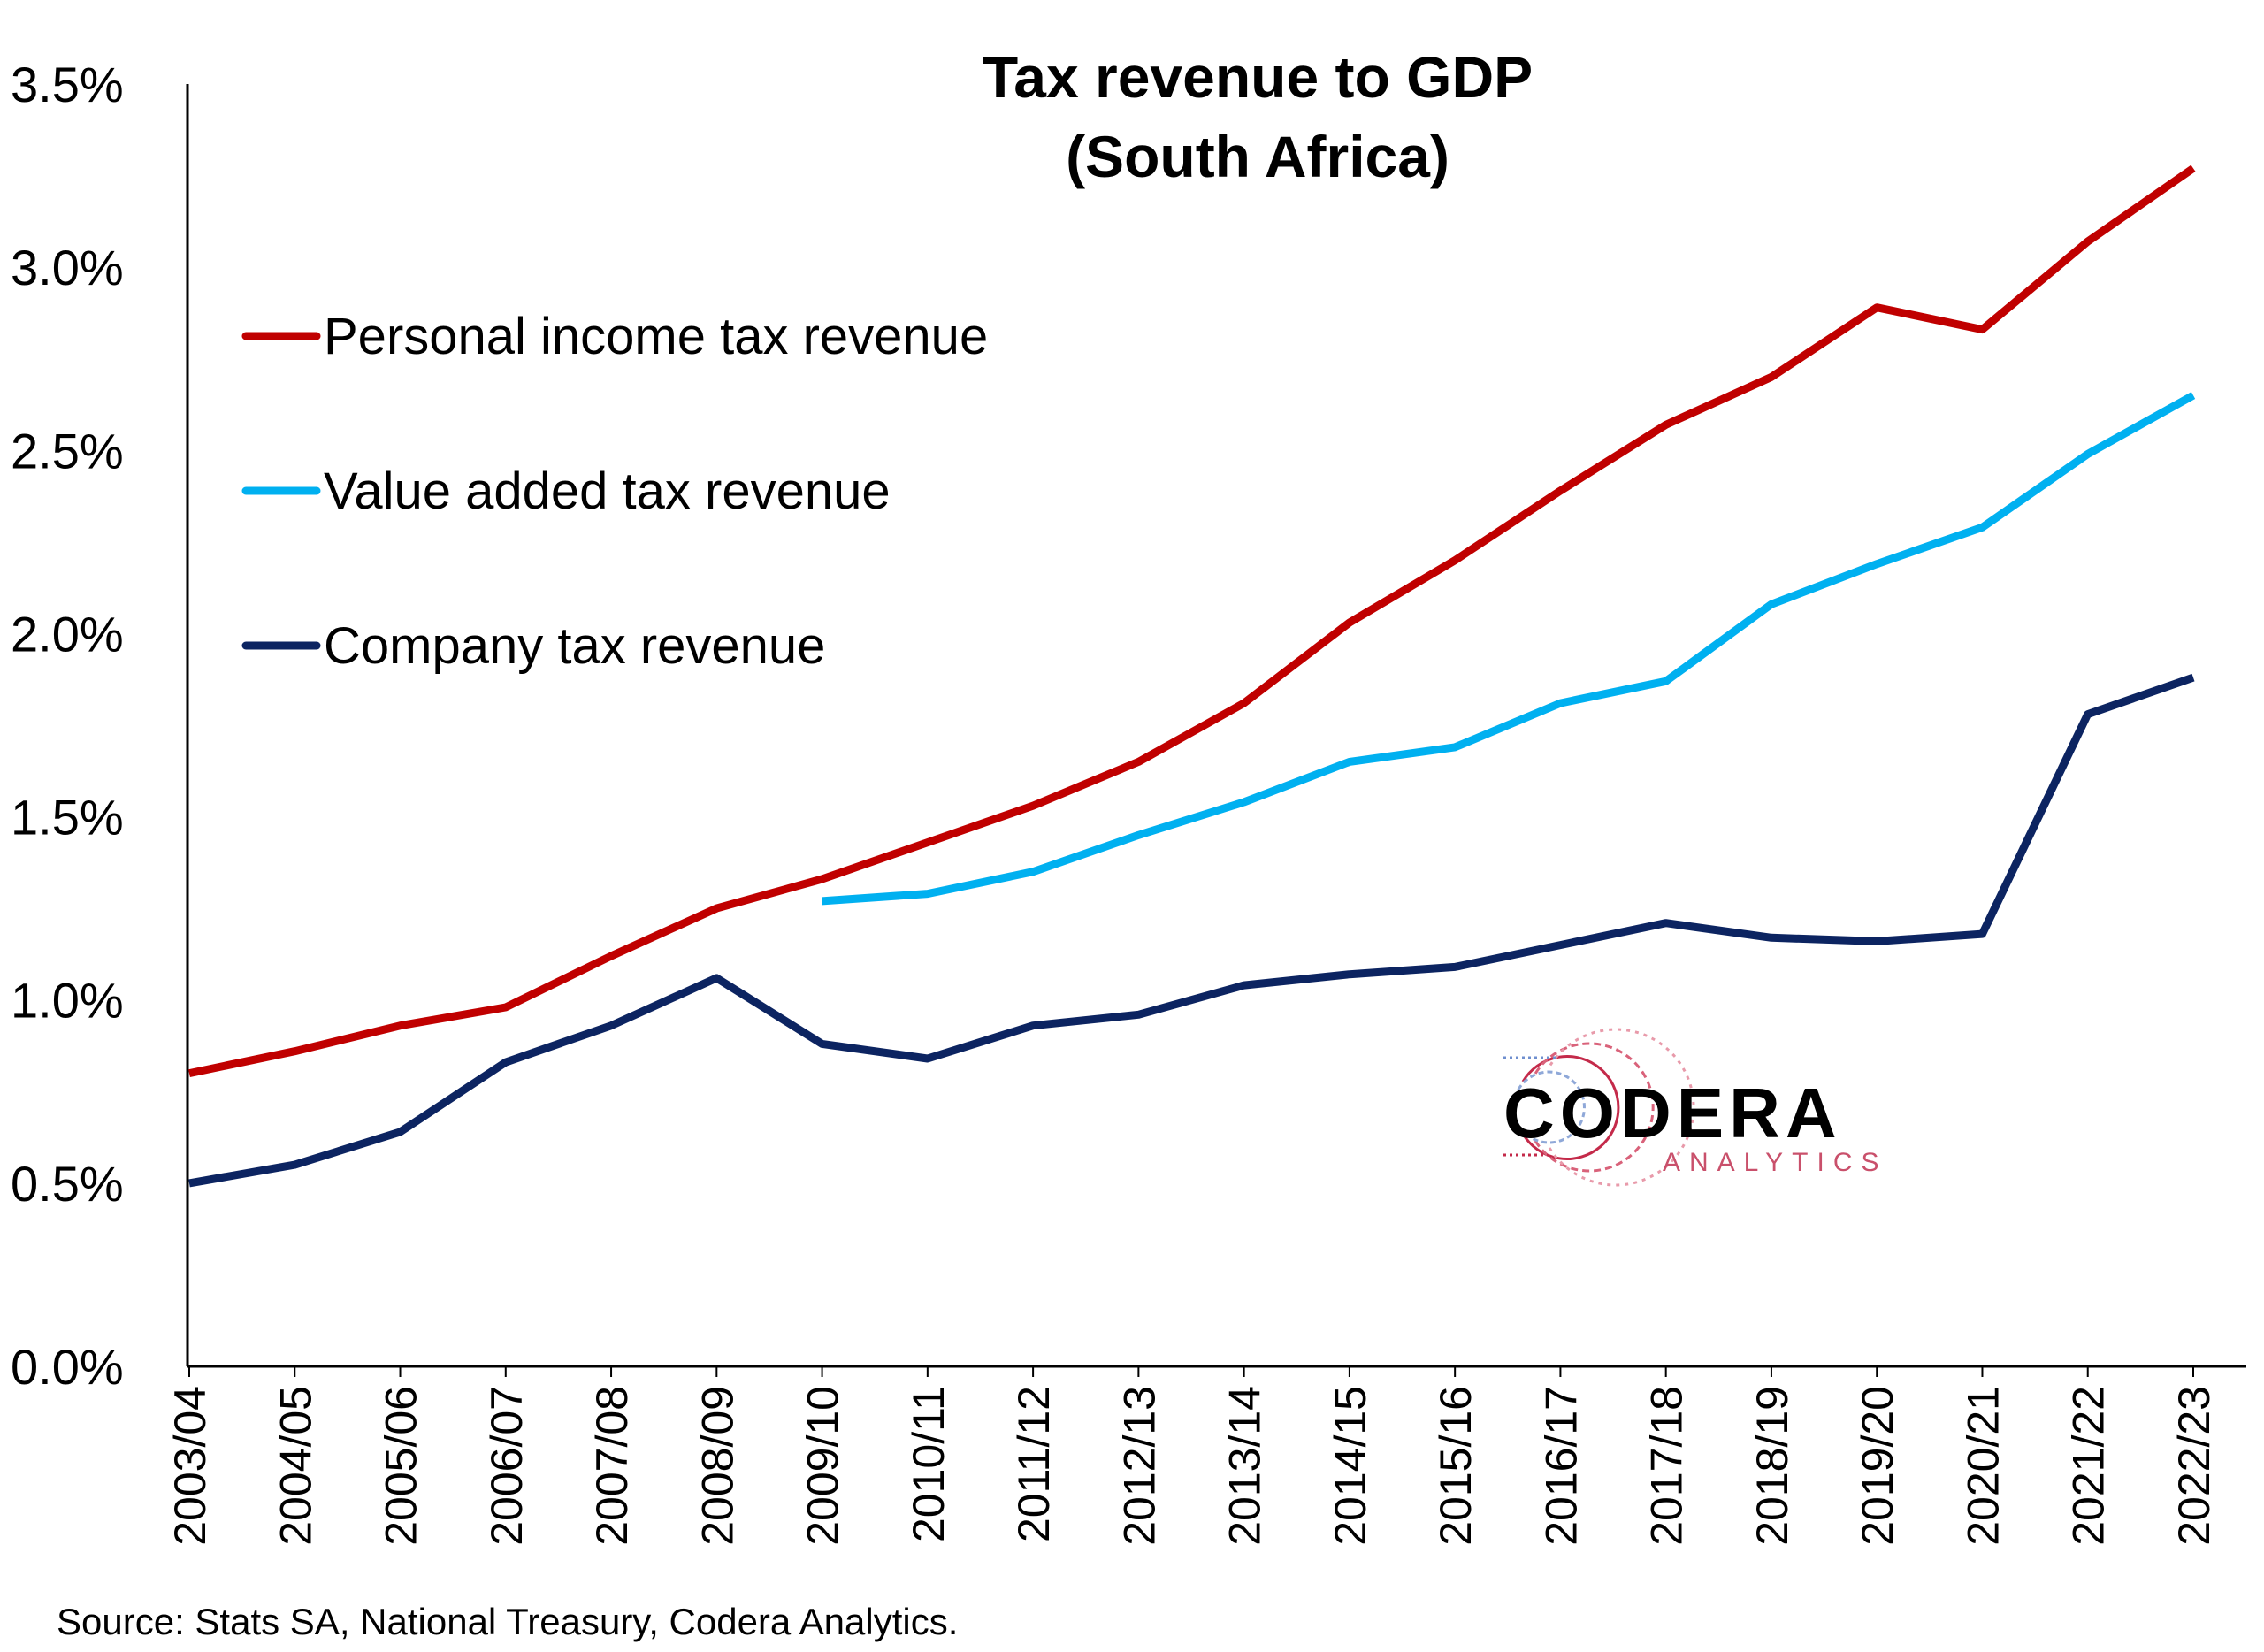  What do you see at coordinates (67, 267) in the screenshot?
I see `y-tick-label: 3.0%` at bounding box center [67, 267].